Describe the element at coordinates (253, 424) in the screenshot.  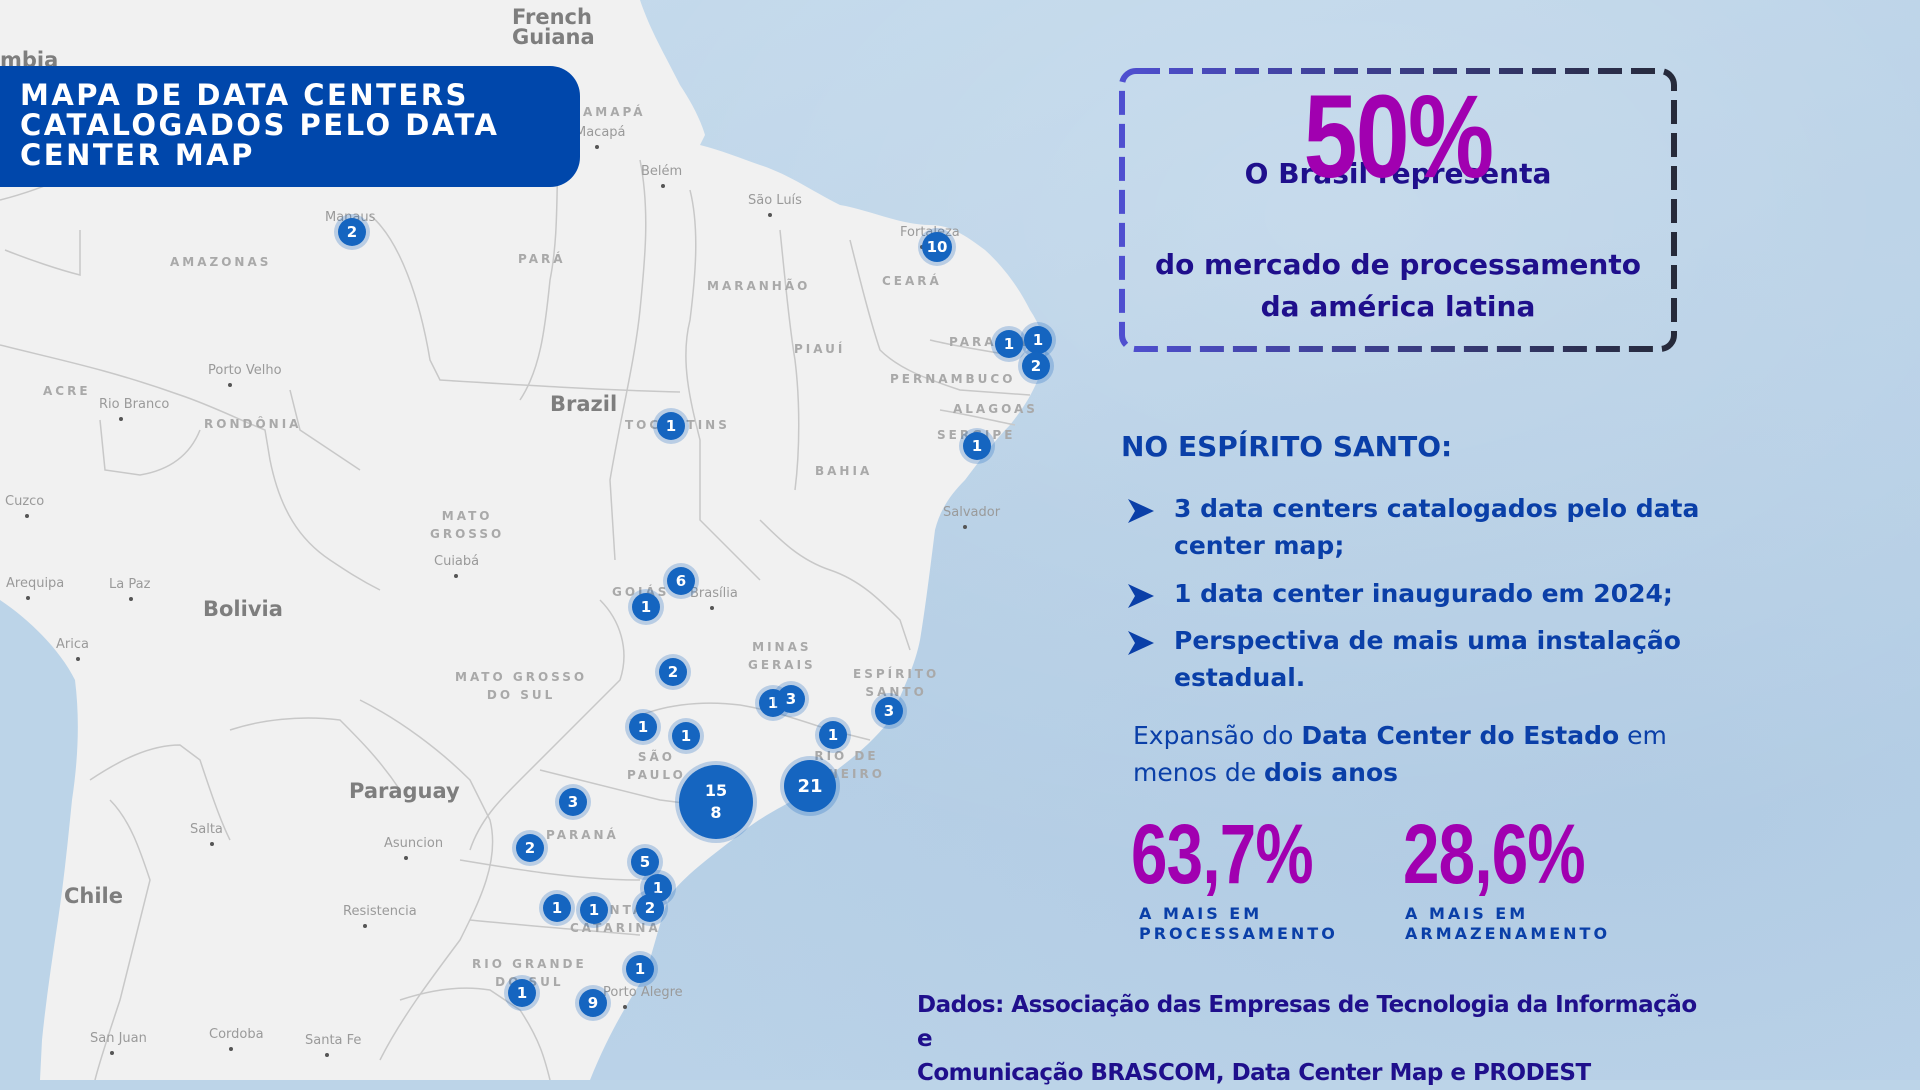
I see `state-label: RONDÔNIA` at that location.